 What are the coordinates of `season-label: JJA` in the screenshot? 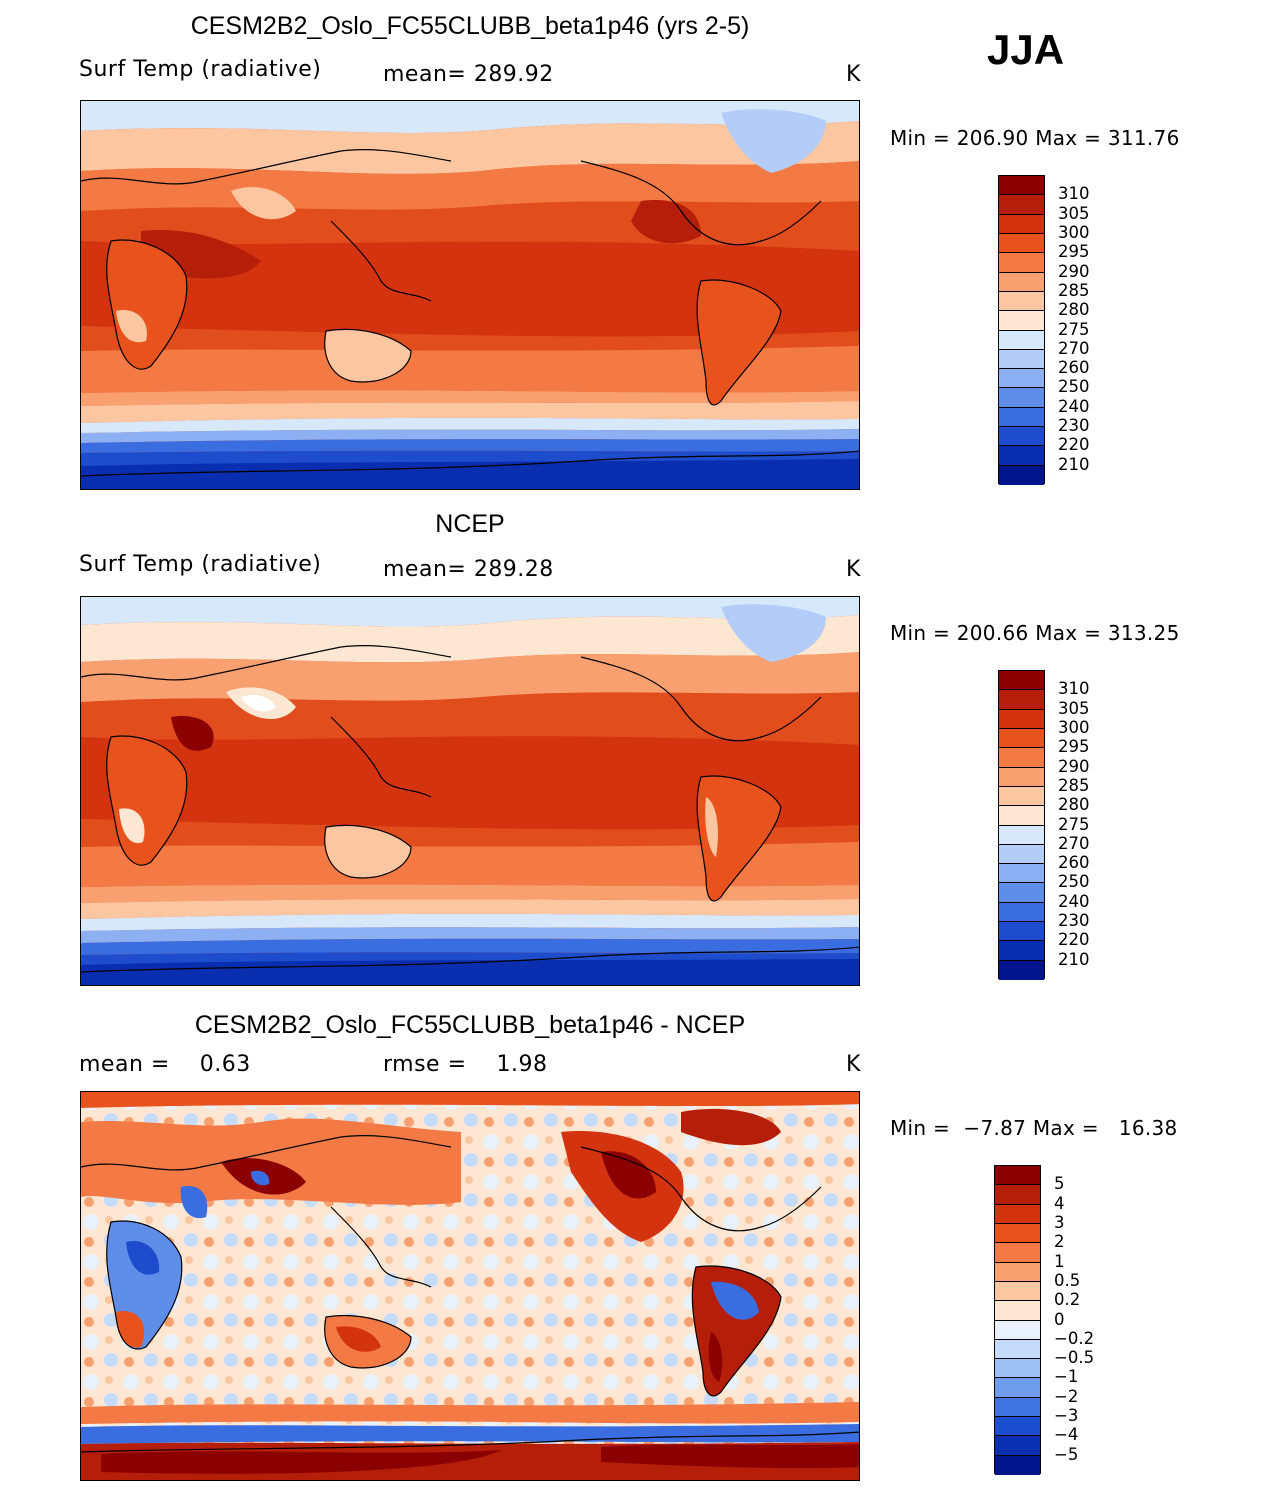 It's located at (1026, 49).